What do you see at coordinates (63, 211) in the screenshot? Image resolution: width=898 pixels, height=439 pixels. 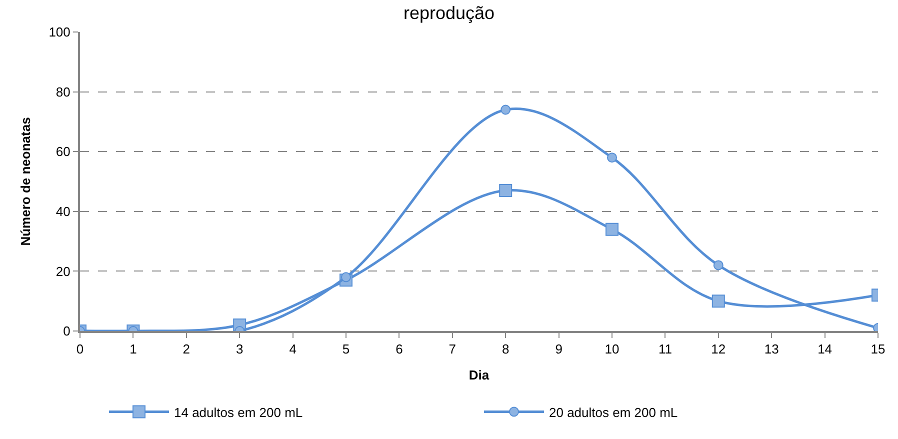 I see `y-tick-label: 40` at bounding box center [63, 211].